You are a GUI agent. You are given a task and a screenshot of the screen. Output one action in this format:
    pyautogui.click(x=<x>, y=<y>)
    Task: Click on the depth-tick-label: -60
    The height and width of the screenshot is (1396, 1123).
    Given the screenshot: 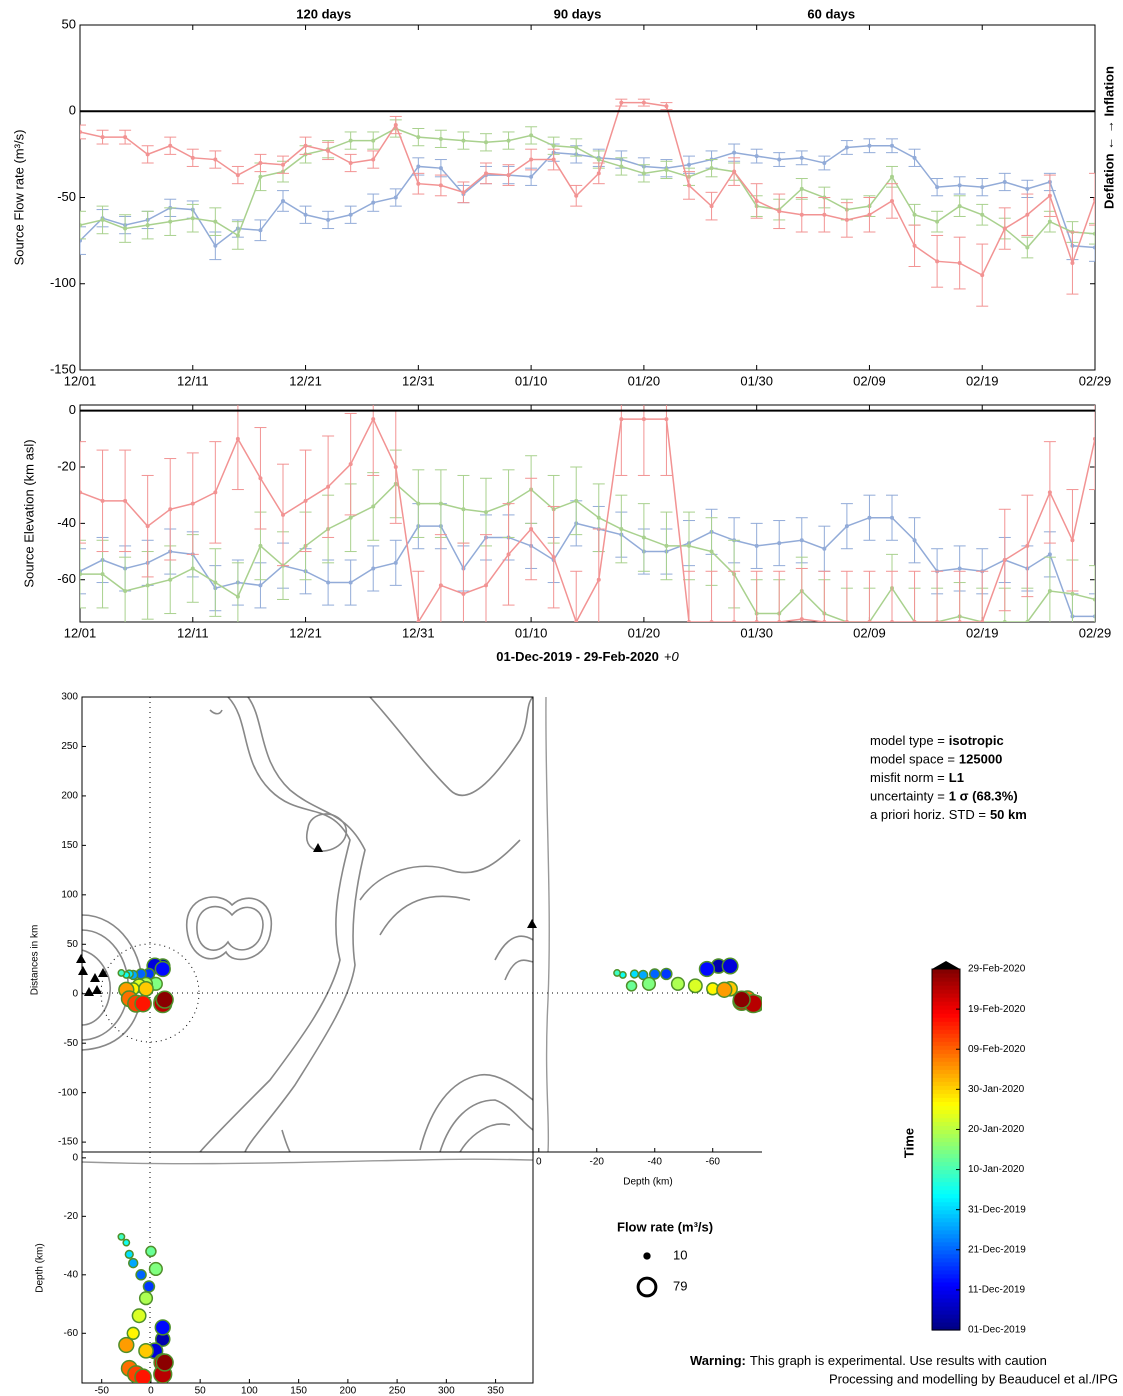 What is the action you would take?
    pyautogui.click(x=712, y=1162)
    